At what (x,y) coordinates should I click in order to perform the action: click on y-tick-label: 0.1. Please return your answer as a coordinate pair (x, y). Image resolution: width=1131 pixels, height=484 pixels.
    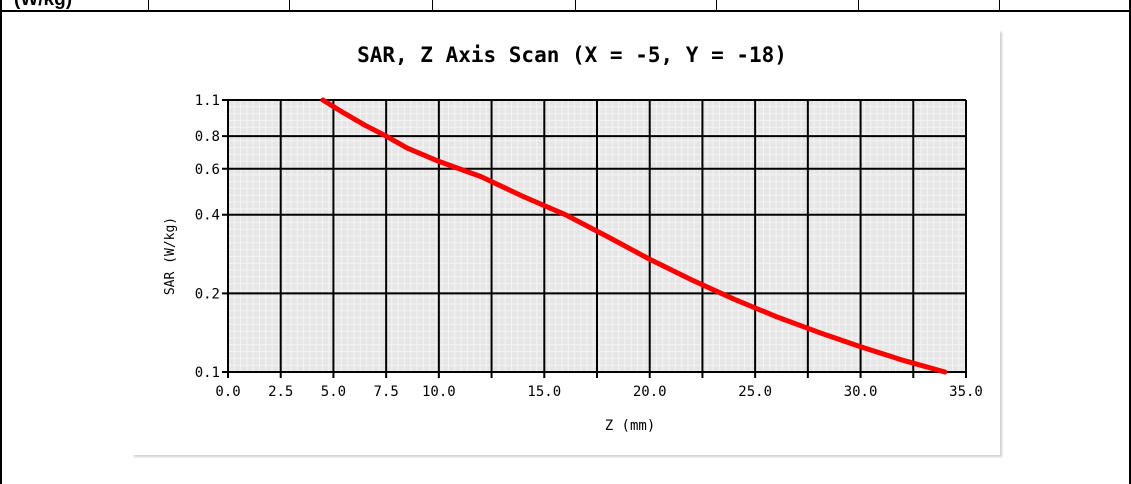
    Looking at the image, I should click on (207, 373).